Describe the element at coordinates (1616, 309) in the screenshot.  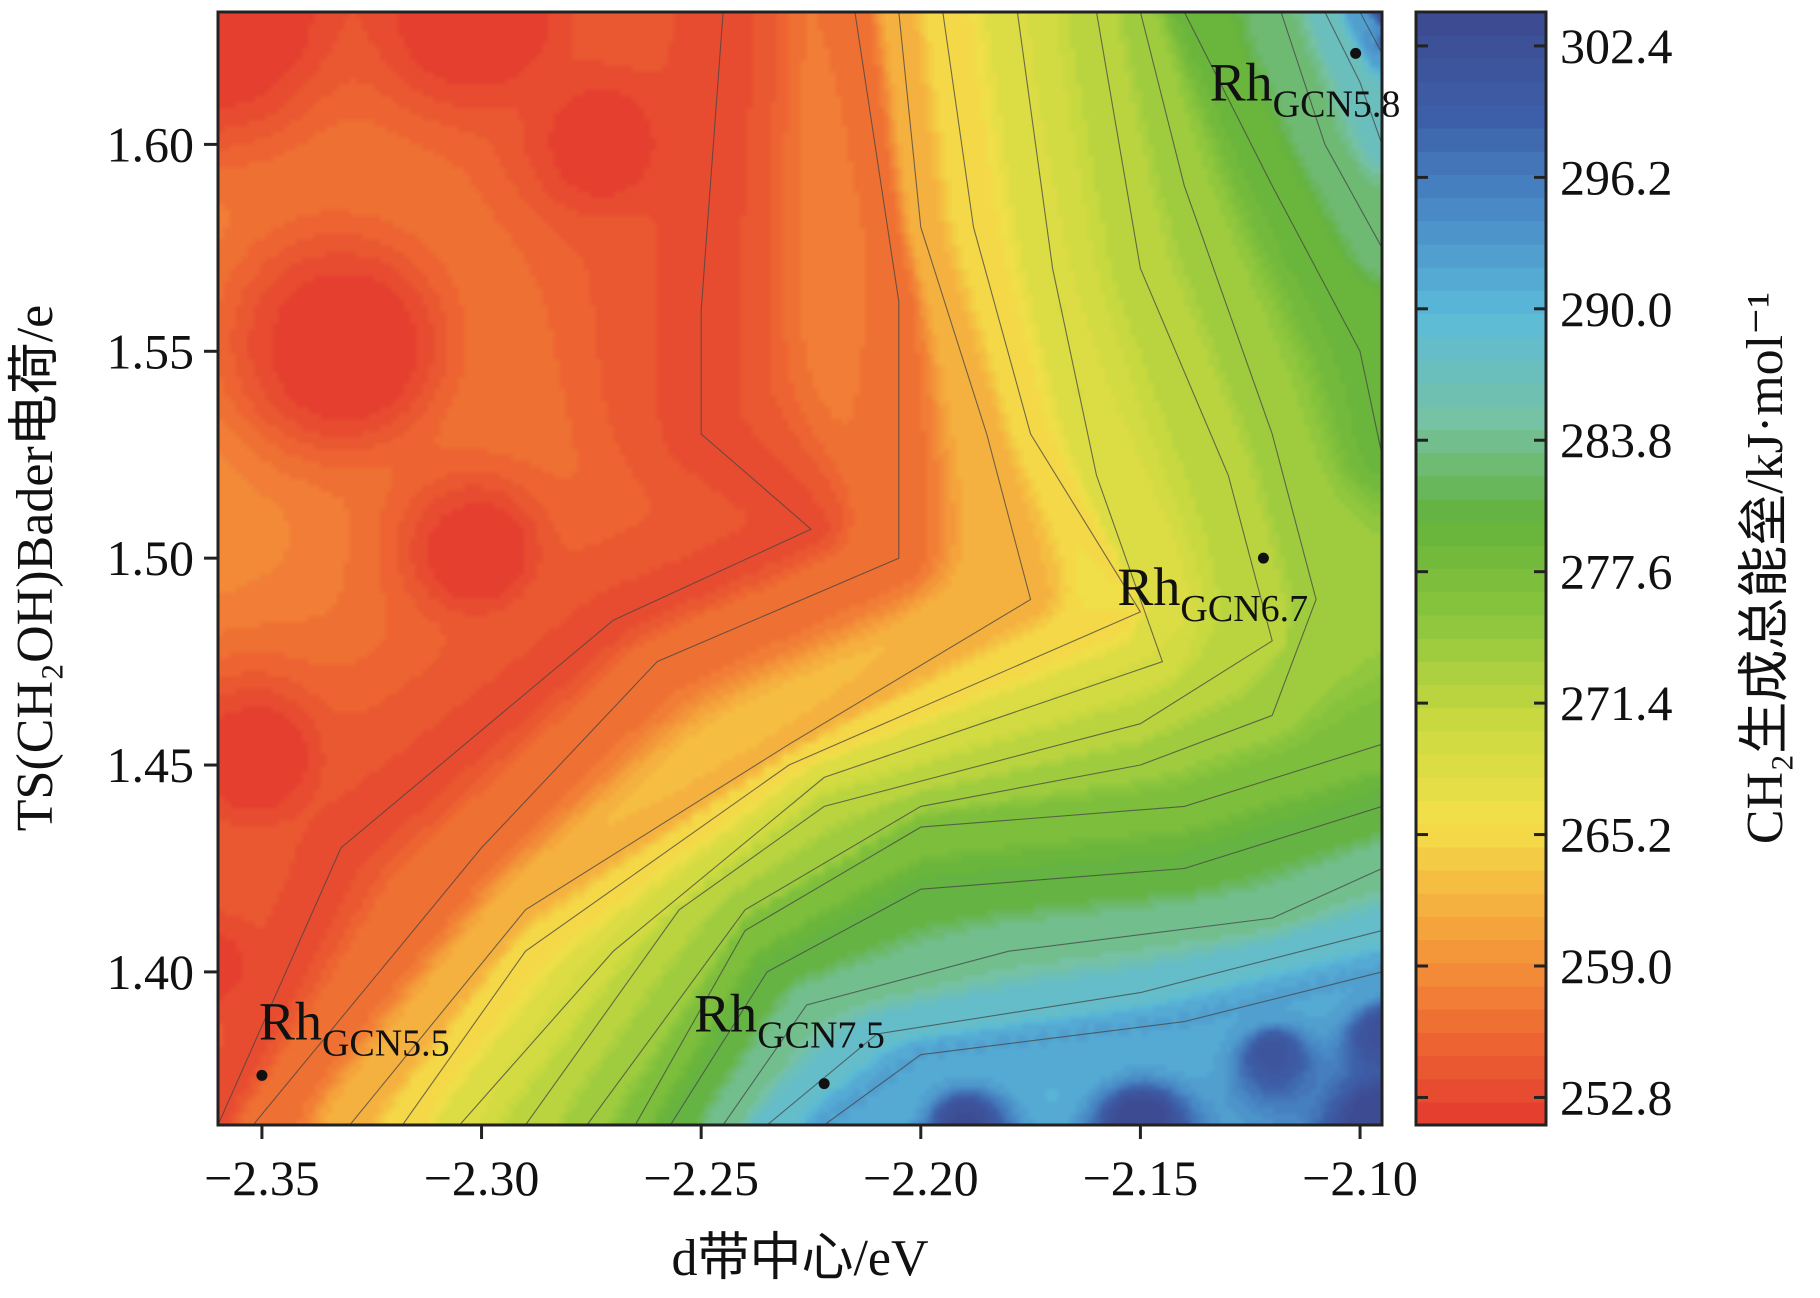
I see `colorbar-tick-label: 290.0` at that location.